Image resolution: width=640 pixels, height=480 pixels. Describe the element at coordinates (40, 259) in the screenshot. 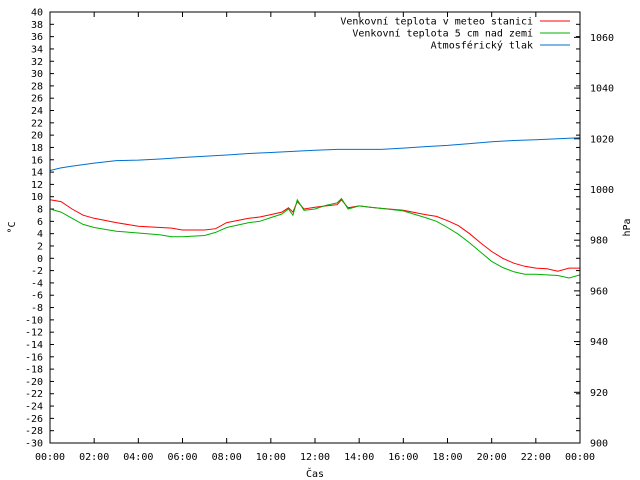

I see `y-tick-label: 0` at that location.